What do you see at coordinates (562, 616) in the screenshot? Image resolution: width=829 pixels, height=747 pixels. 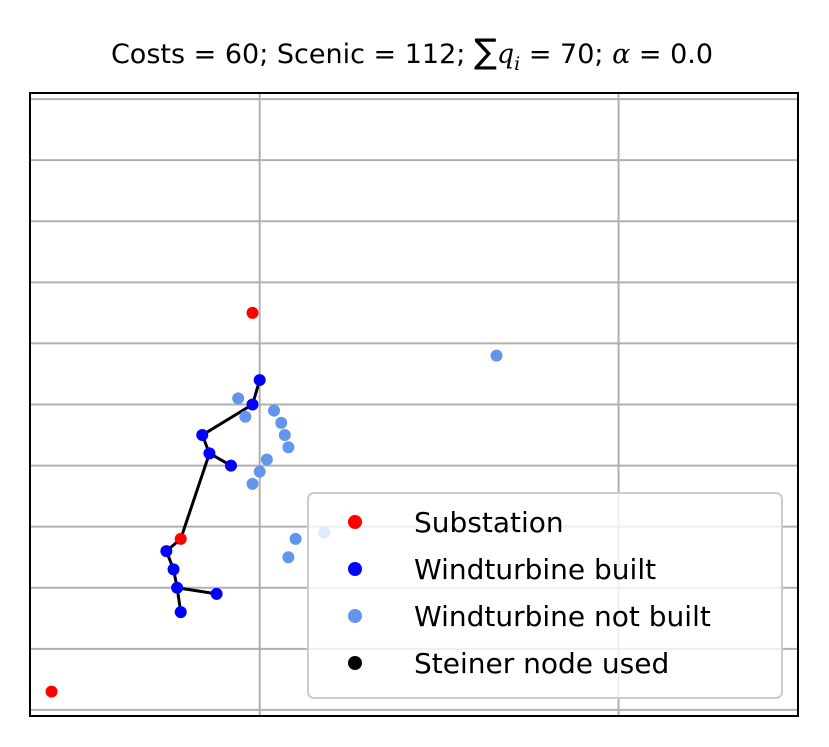 I see `legend-label-windturbine-not-built: Windturbine not built` at bounding box center [562, 616].